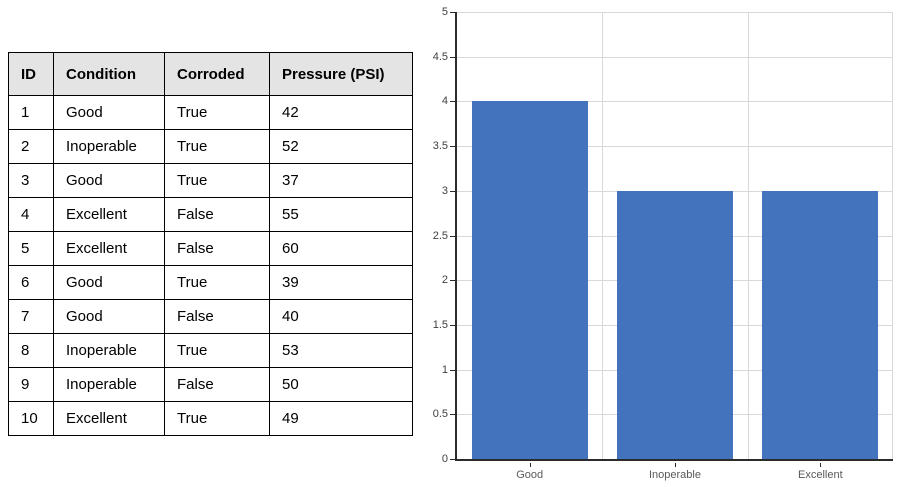 This screenshot has width=904, height=487. I want to click on table-row: 4 Excellent False 55, so click(210, 214).